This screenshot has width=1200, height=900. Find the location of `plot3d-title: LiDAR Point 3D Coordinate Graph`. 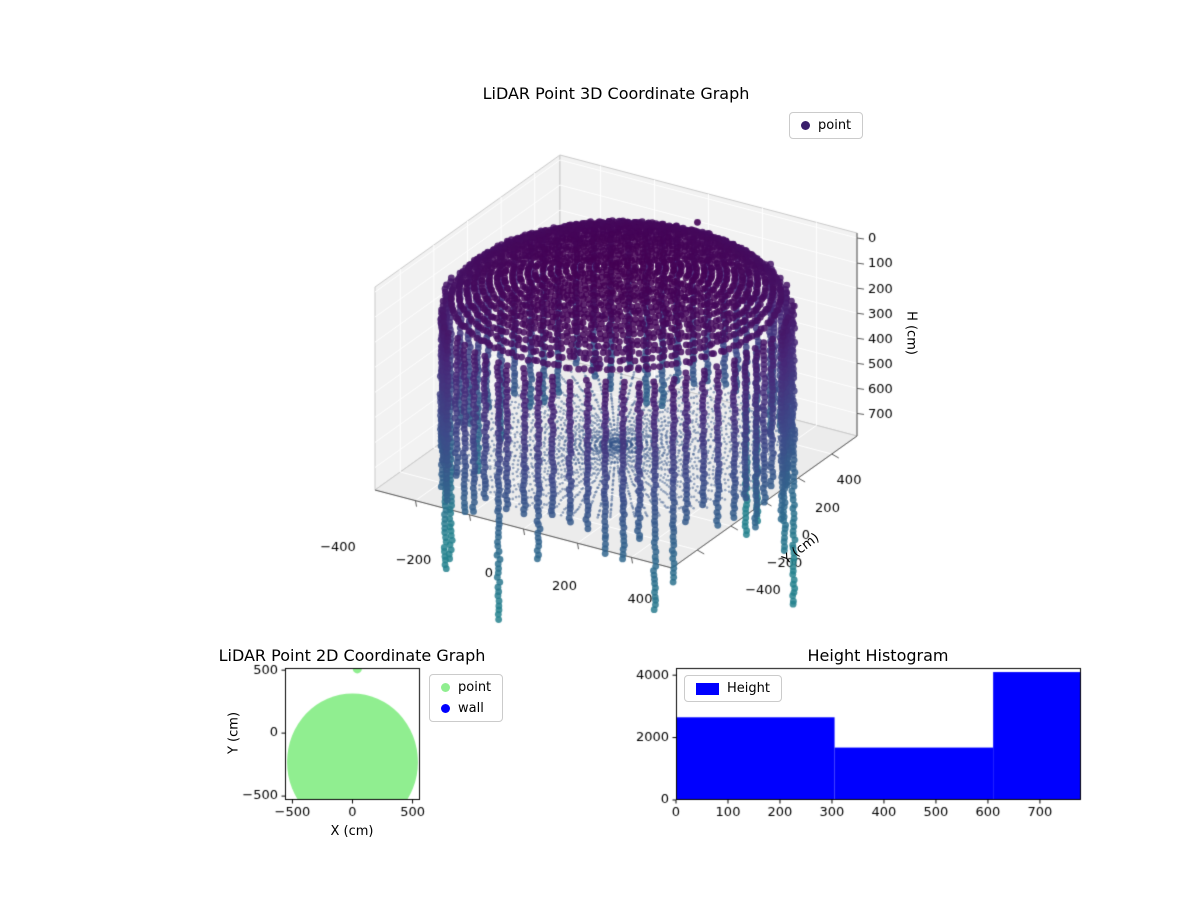

plot3d-title: LiDAR Point 3D Coordinate Graph is located at coordinates (616, 93).